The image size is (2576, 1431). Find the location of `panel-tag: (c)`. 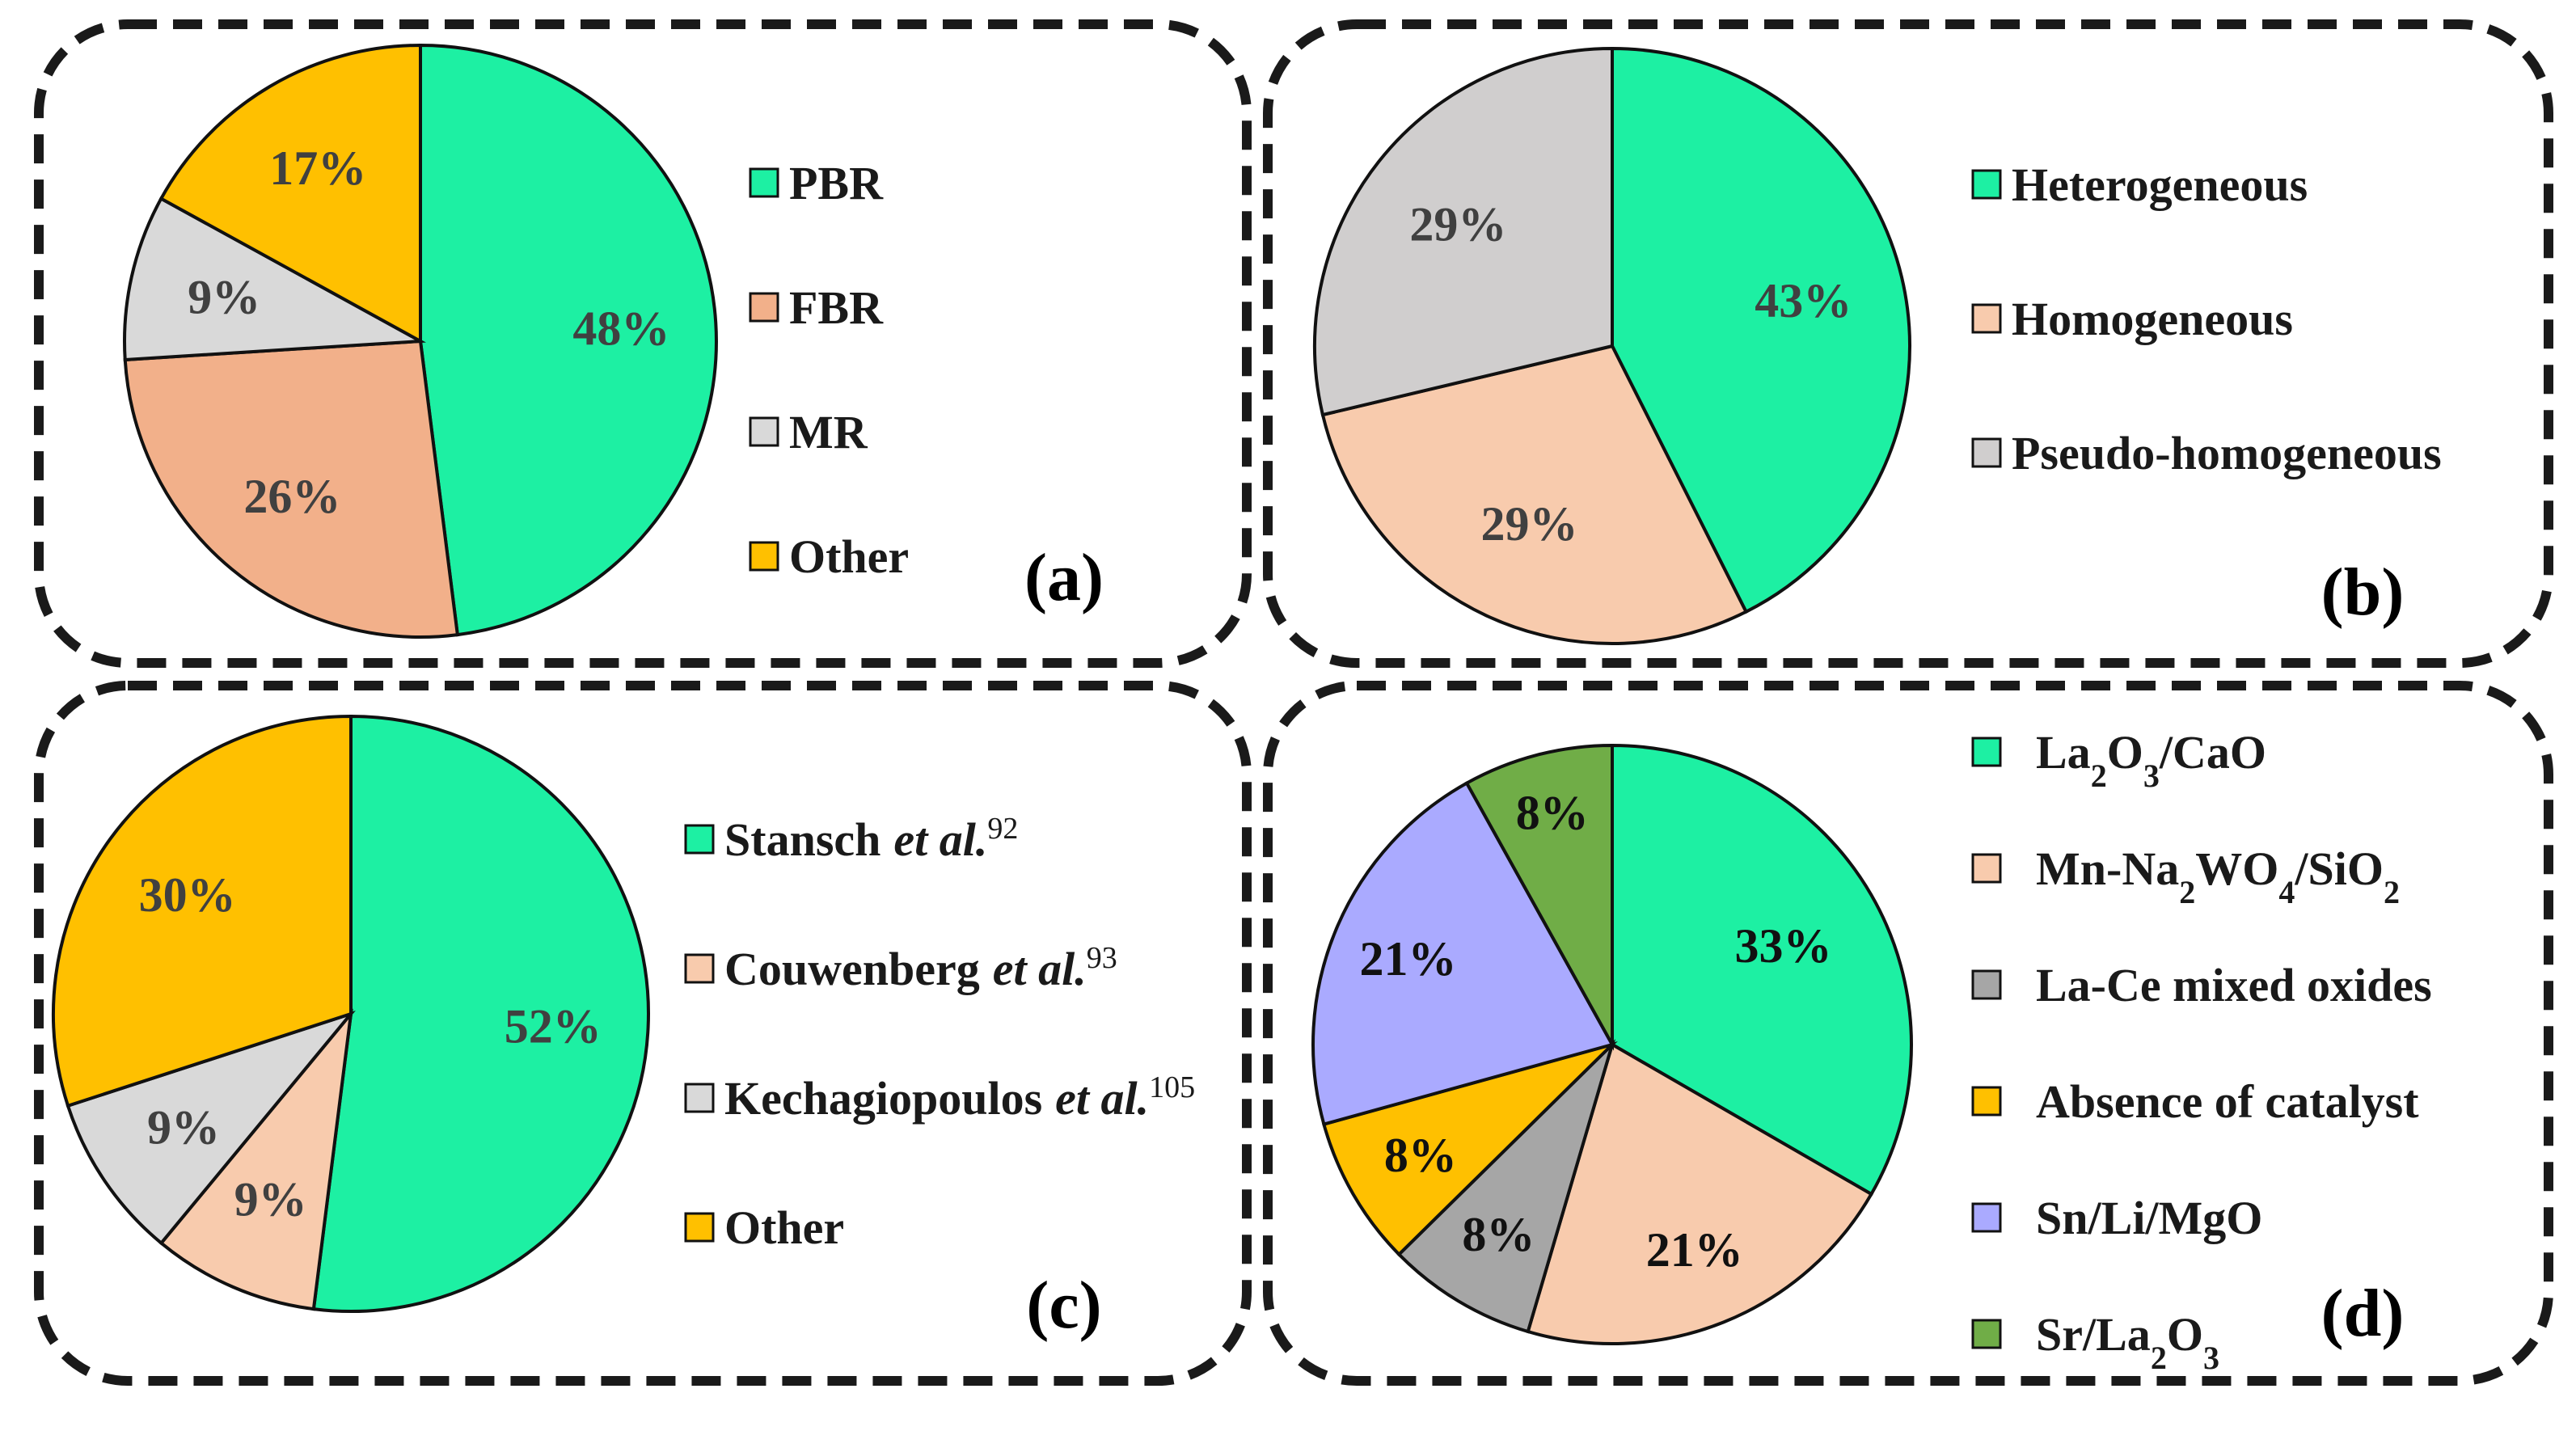

panel-tag: (c) is located at coordinates (1063, 1305).